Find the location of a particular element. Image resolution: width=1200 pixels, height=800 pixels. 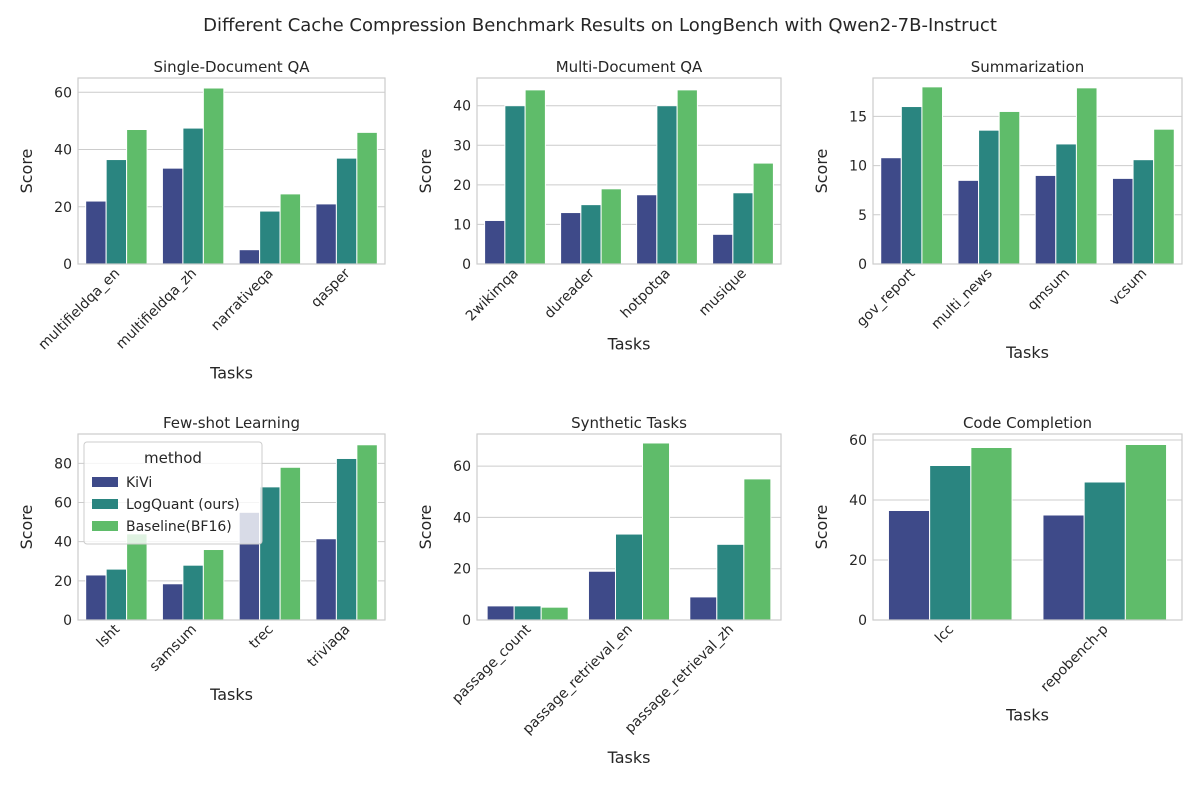

bar-kivi-repobench-p is located at coordinates (1063, 567).